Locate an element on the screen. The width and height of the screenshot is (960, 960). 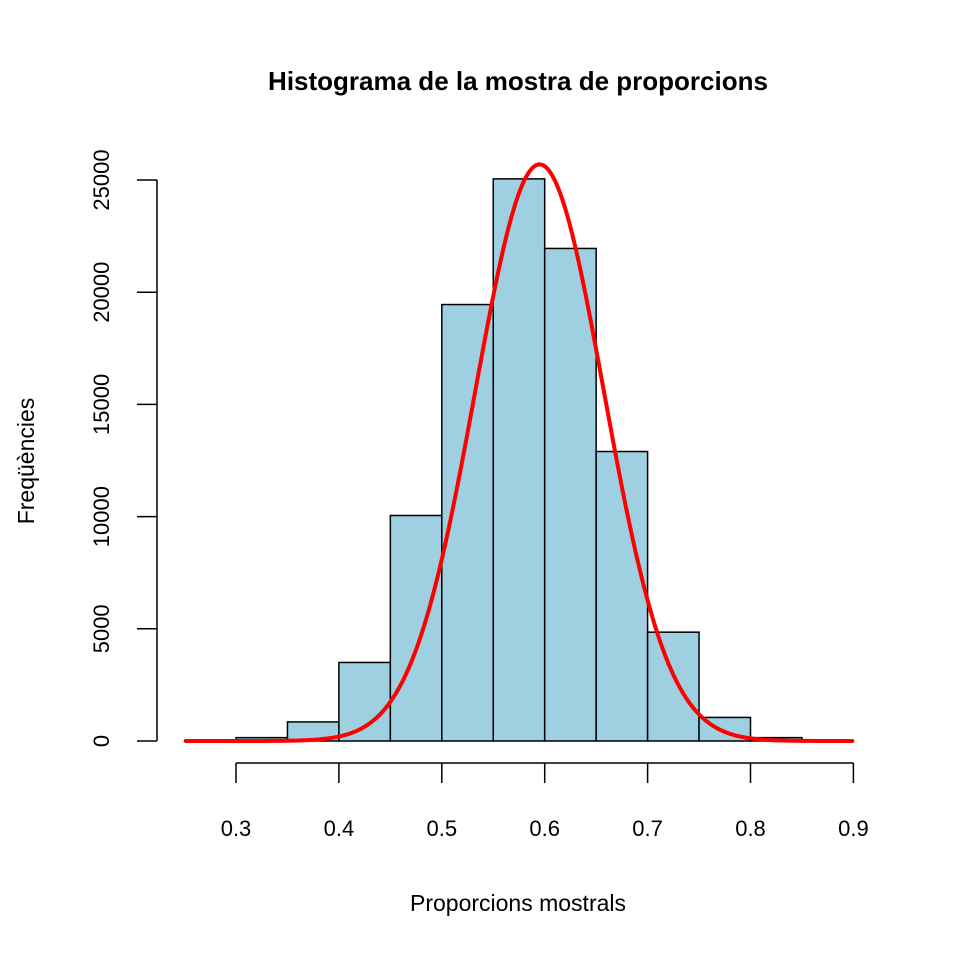
y-tick-label: 0 is located at coordinates (101, 741).